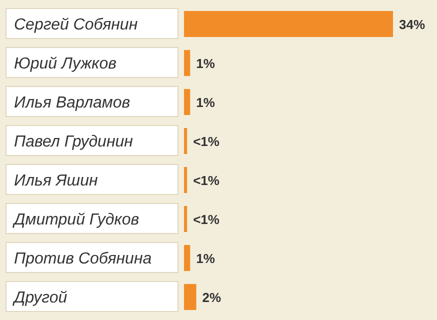 The height and width of the screenshot is (320, 437). Describe the element at coordinates (76, 25) in the screenshot. I see `y-tick-label: Сергей Собянин` at that location.